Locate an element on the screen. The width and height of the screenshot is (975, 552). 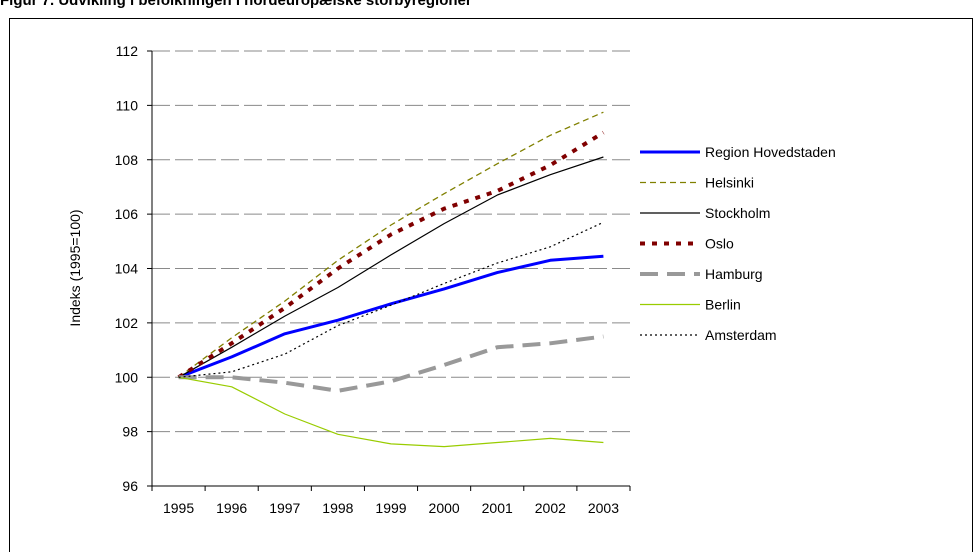
y-tick-label: 96 is located at coordinates (130, 486).